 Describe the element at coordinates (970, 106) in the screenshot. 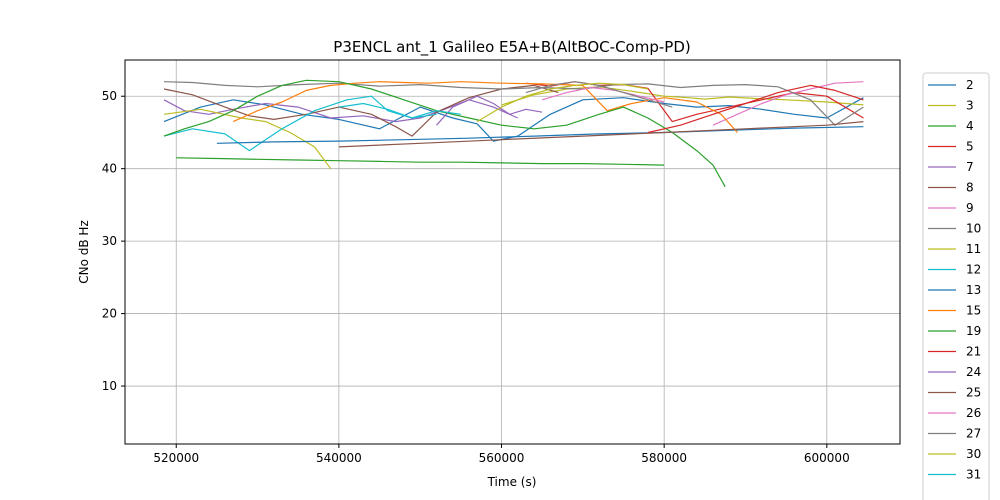

I see `legend-label-3: 3` at that location.